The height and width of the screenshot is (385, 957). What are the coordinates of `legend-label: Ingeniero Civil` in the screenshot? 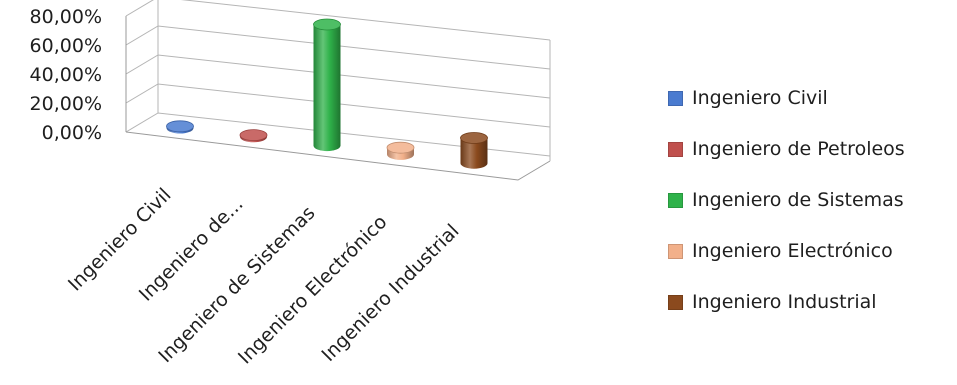 It's located at (760, 98).